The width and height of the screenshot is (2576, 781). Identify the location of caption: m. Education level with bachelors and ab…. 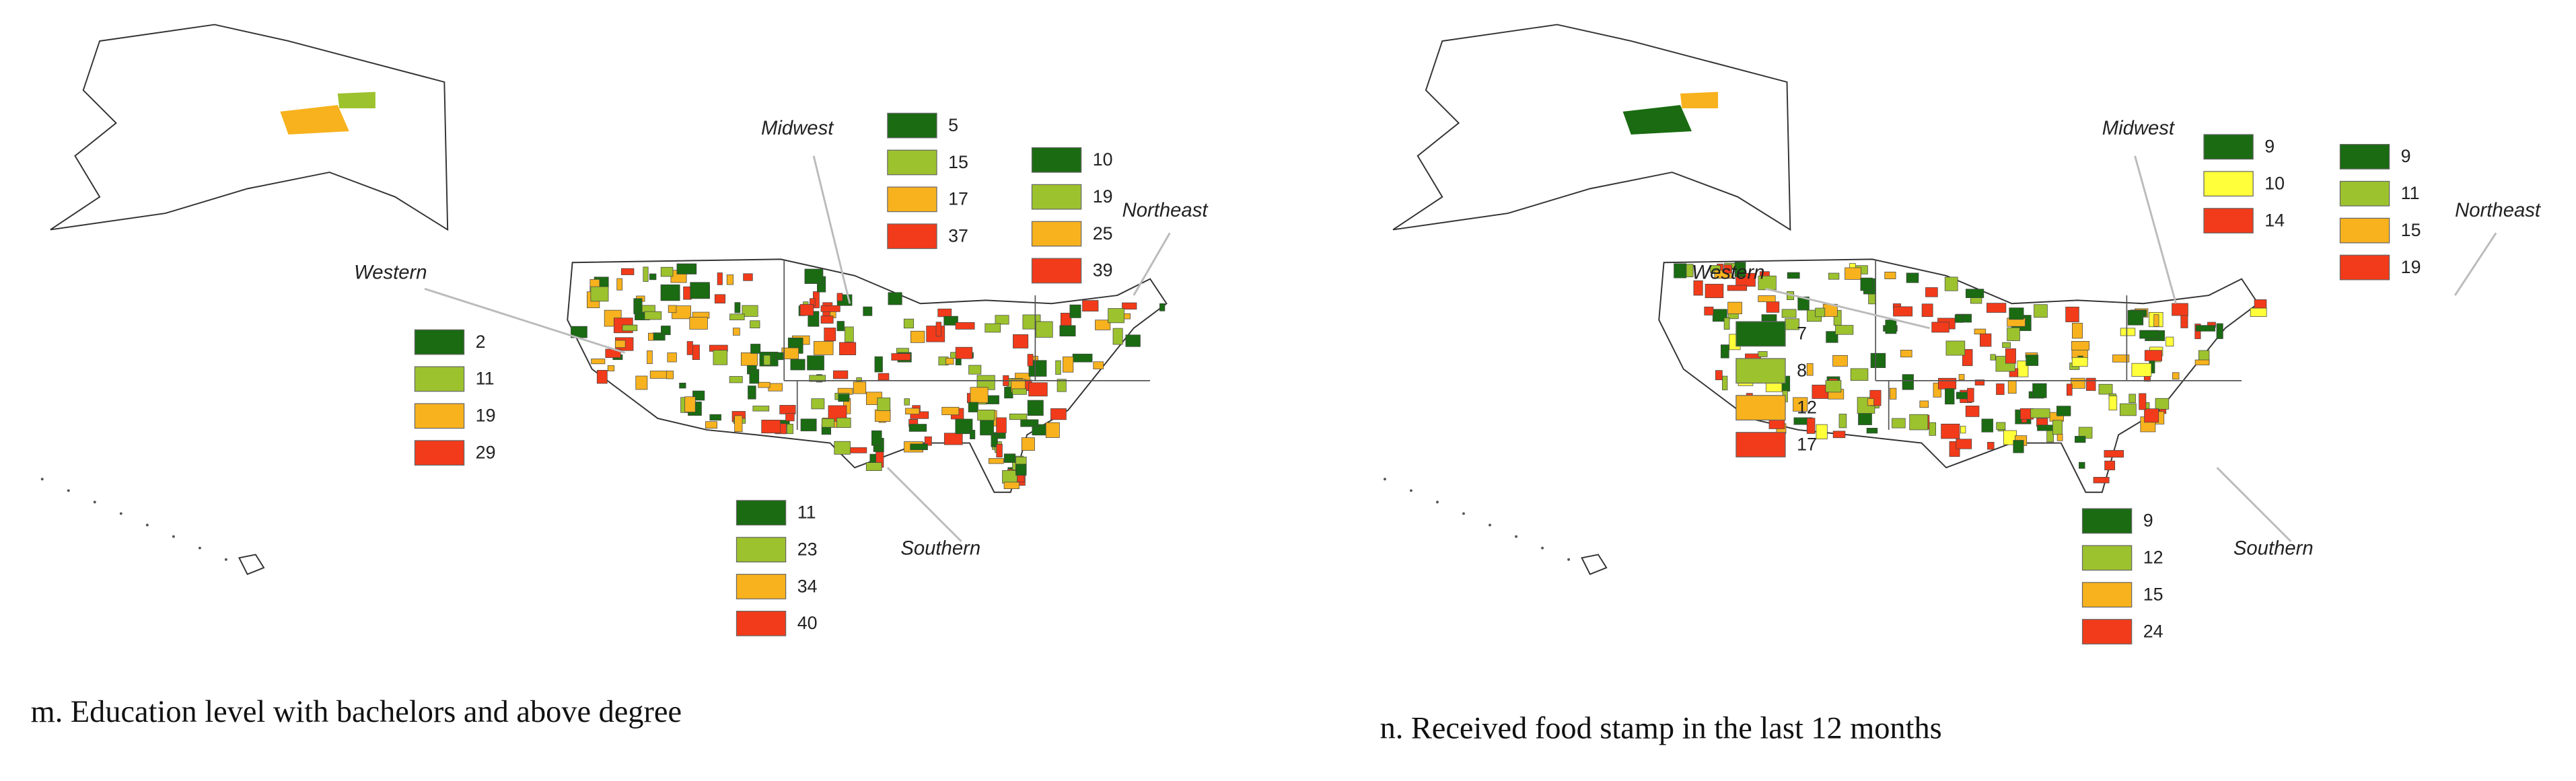
(356, 712).